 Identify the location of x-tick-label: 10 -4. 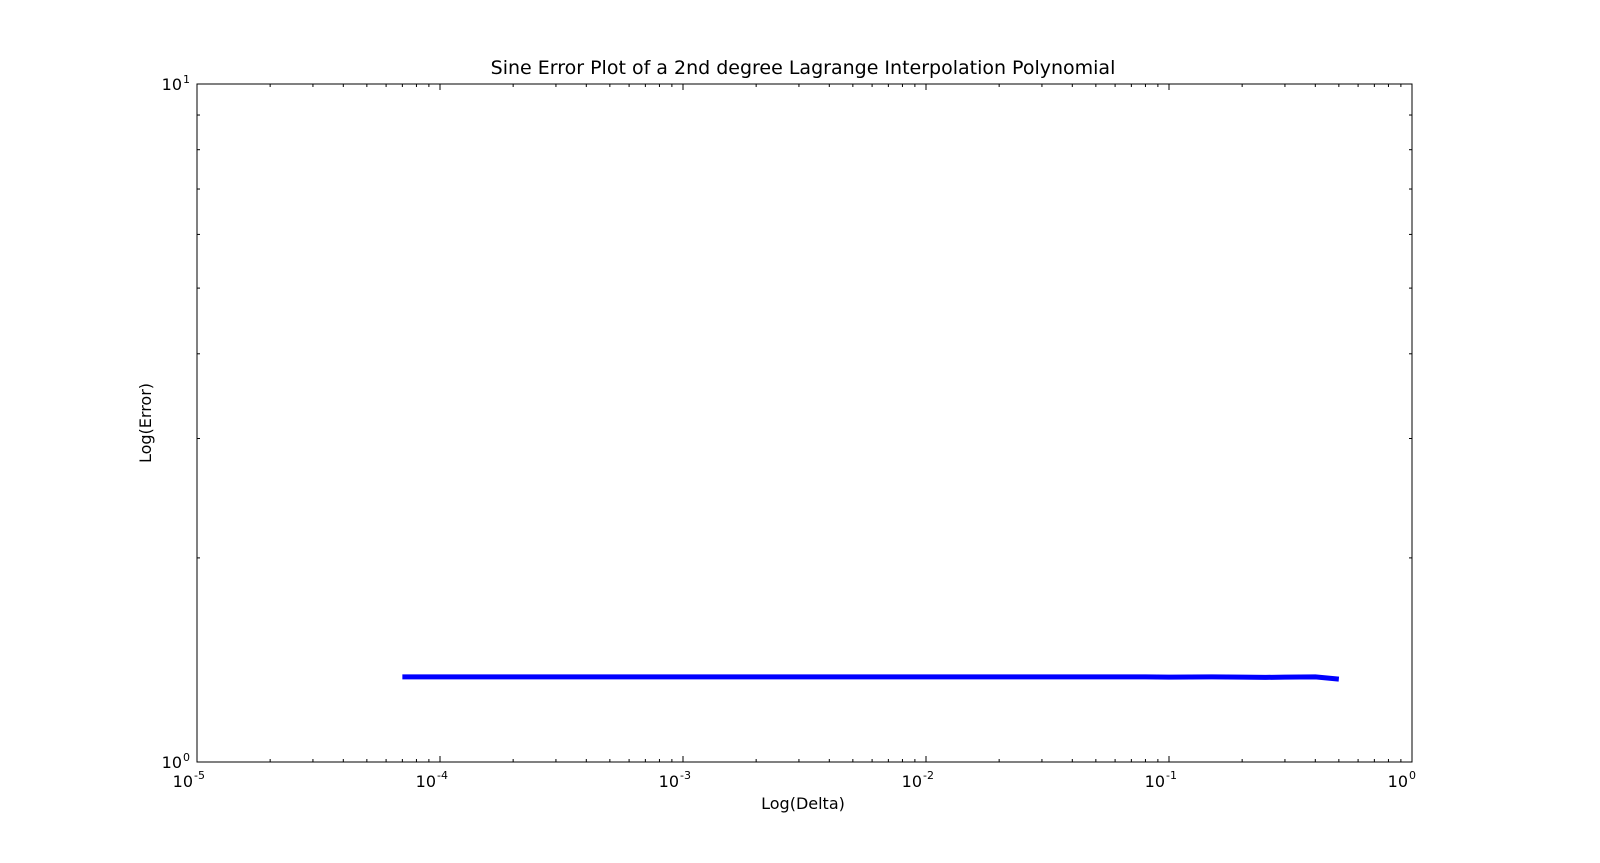
(432, 780).